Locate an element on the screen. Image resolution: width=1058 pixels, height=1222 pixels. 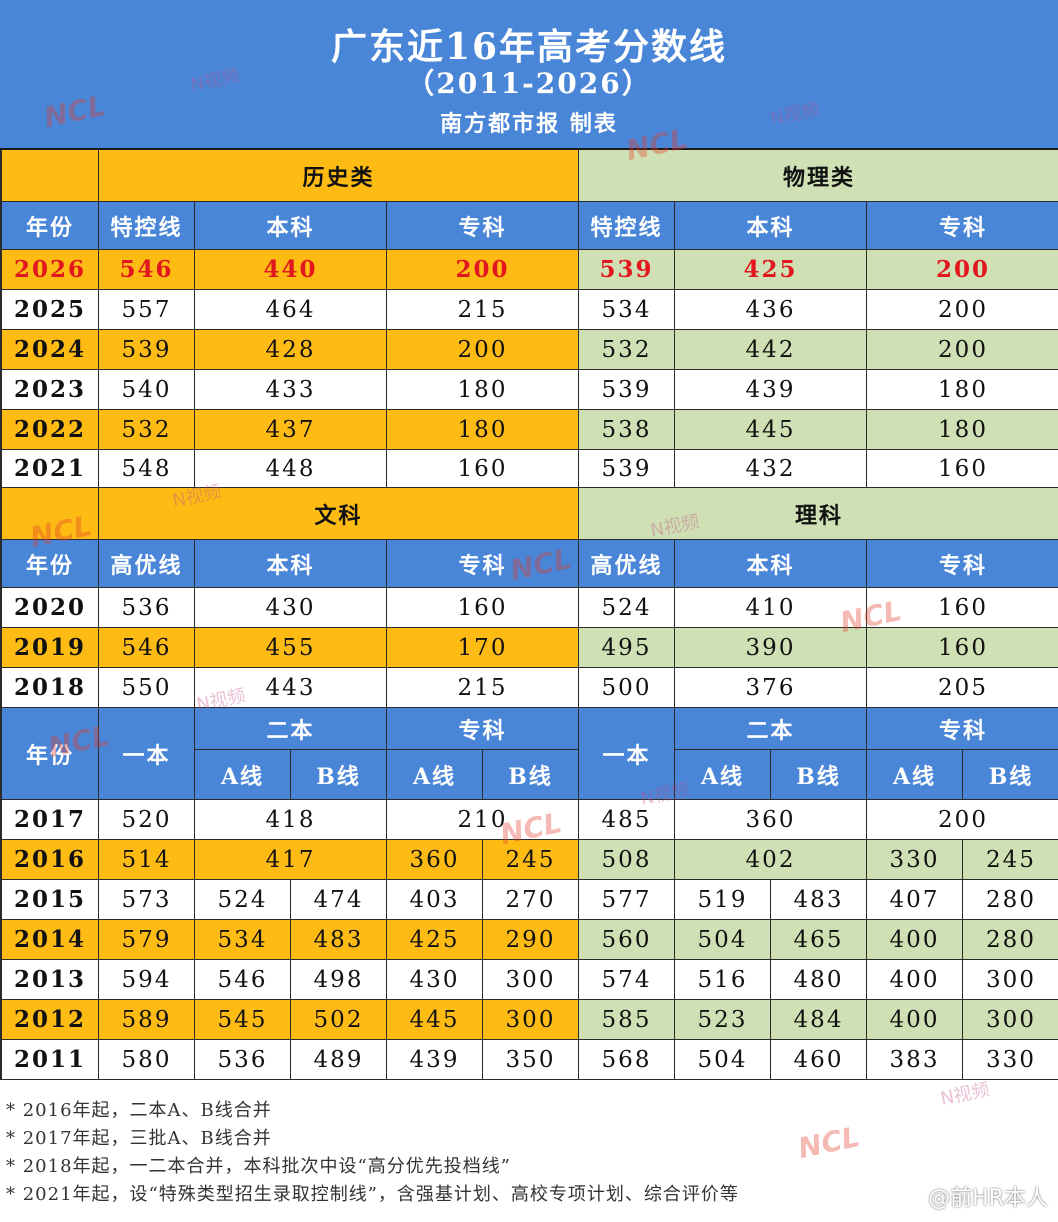
score-cell: 523 is located at coordinates (723, 1020).